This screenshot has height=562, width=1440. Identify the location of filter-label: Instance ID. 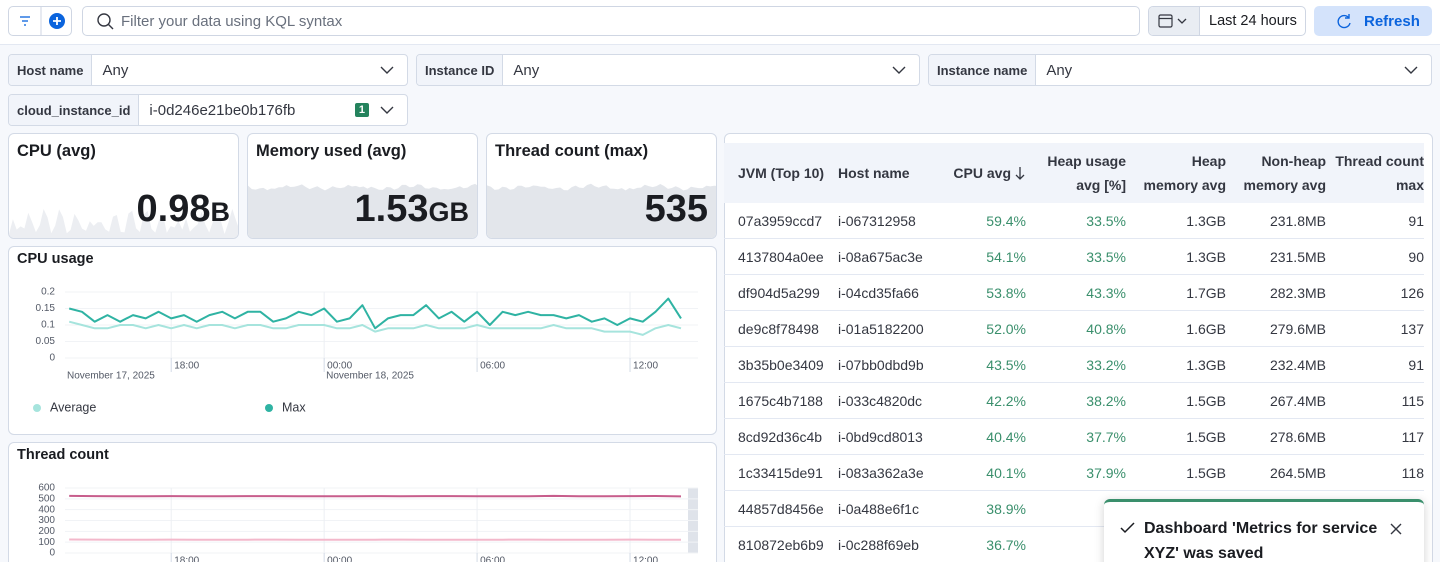
(460, 70).